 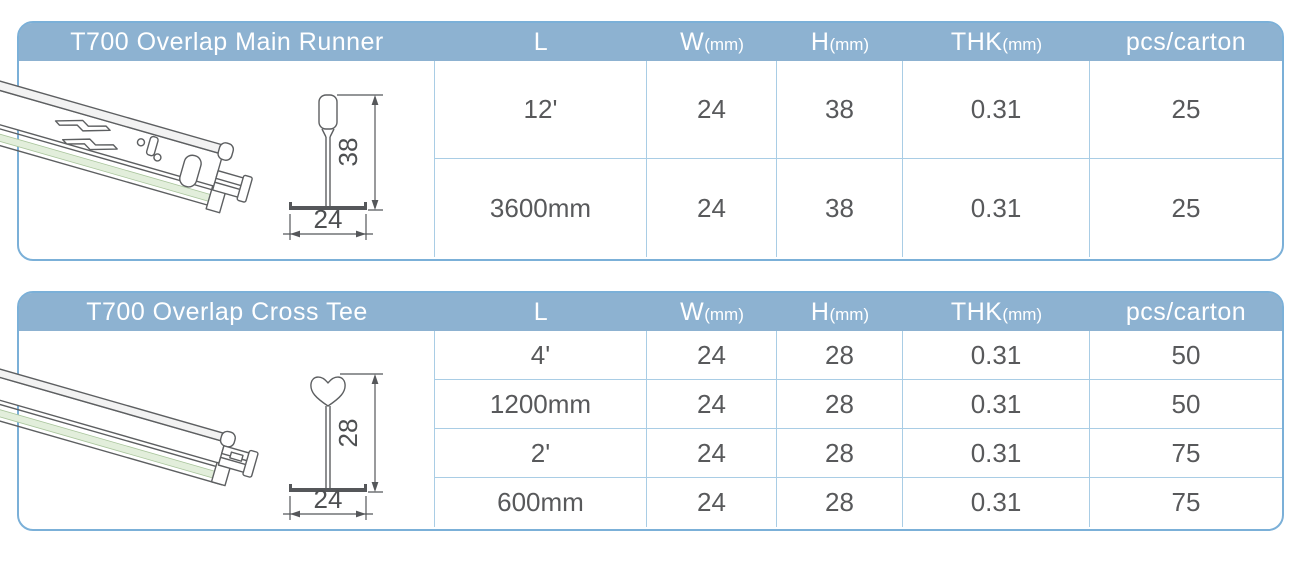 I want to click on main-runner-drawing: 38 24, so click(x=191, y=159).